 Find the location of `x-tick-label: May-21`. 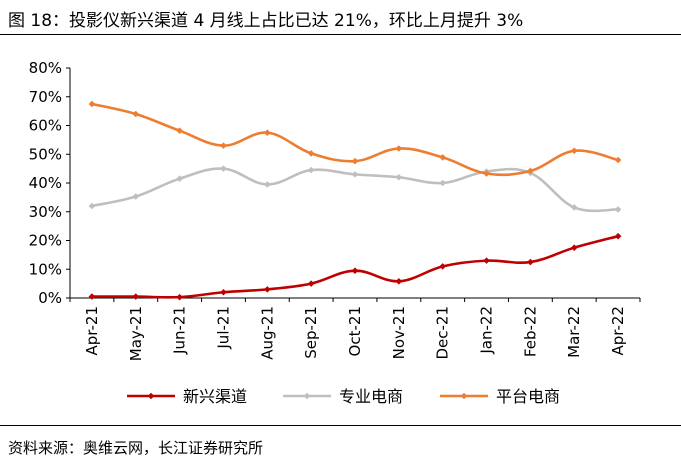

x-tick-label: May-21 is located at coordinates (136, 333).